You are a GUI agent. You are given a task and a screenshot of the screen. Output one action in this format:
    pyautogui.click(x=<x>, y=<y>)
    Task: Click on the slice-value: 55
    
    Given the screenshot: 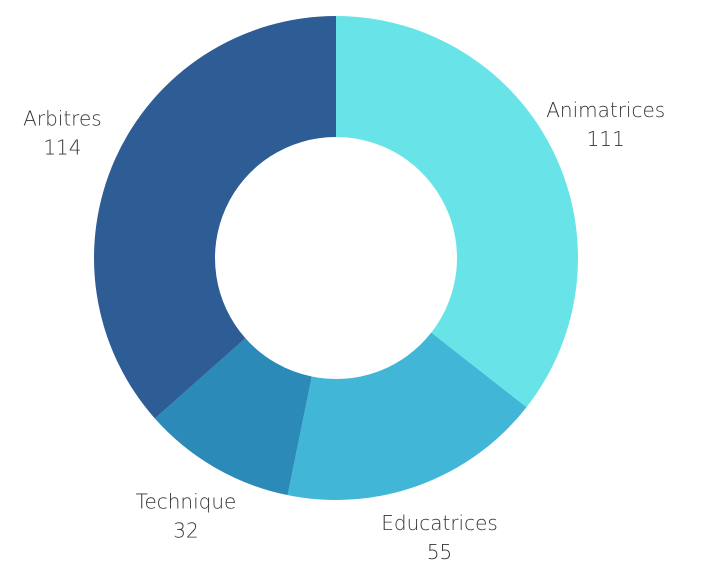 What is the action you would take?
    pyautogui.click(x=439, y=550)
    